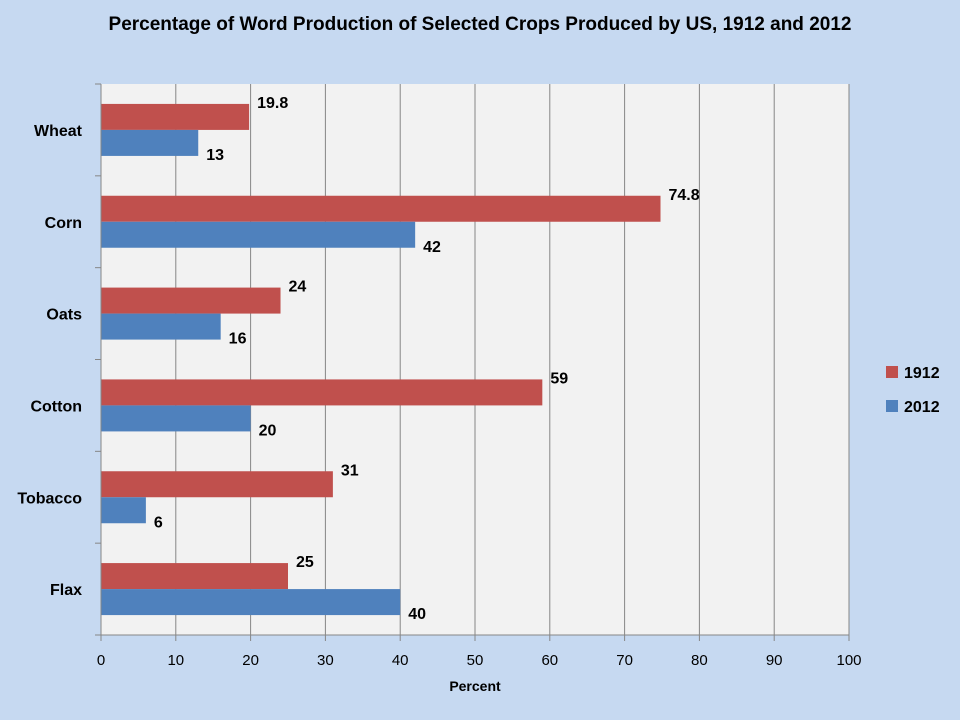  Describe the element at coordinates (258, 234) in the screenshot. I see `bar-corn-2012` at that location.